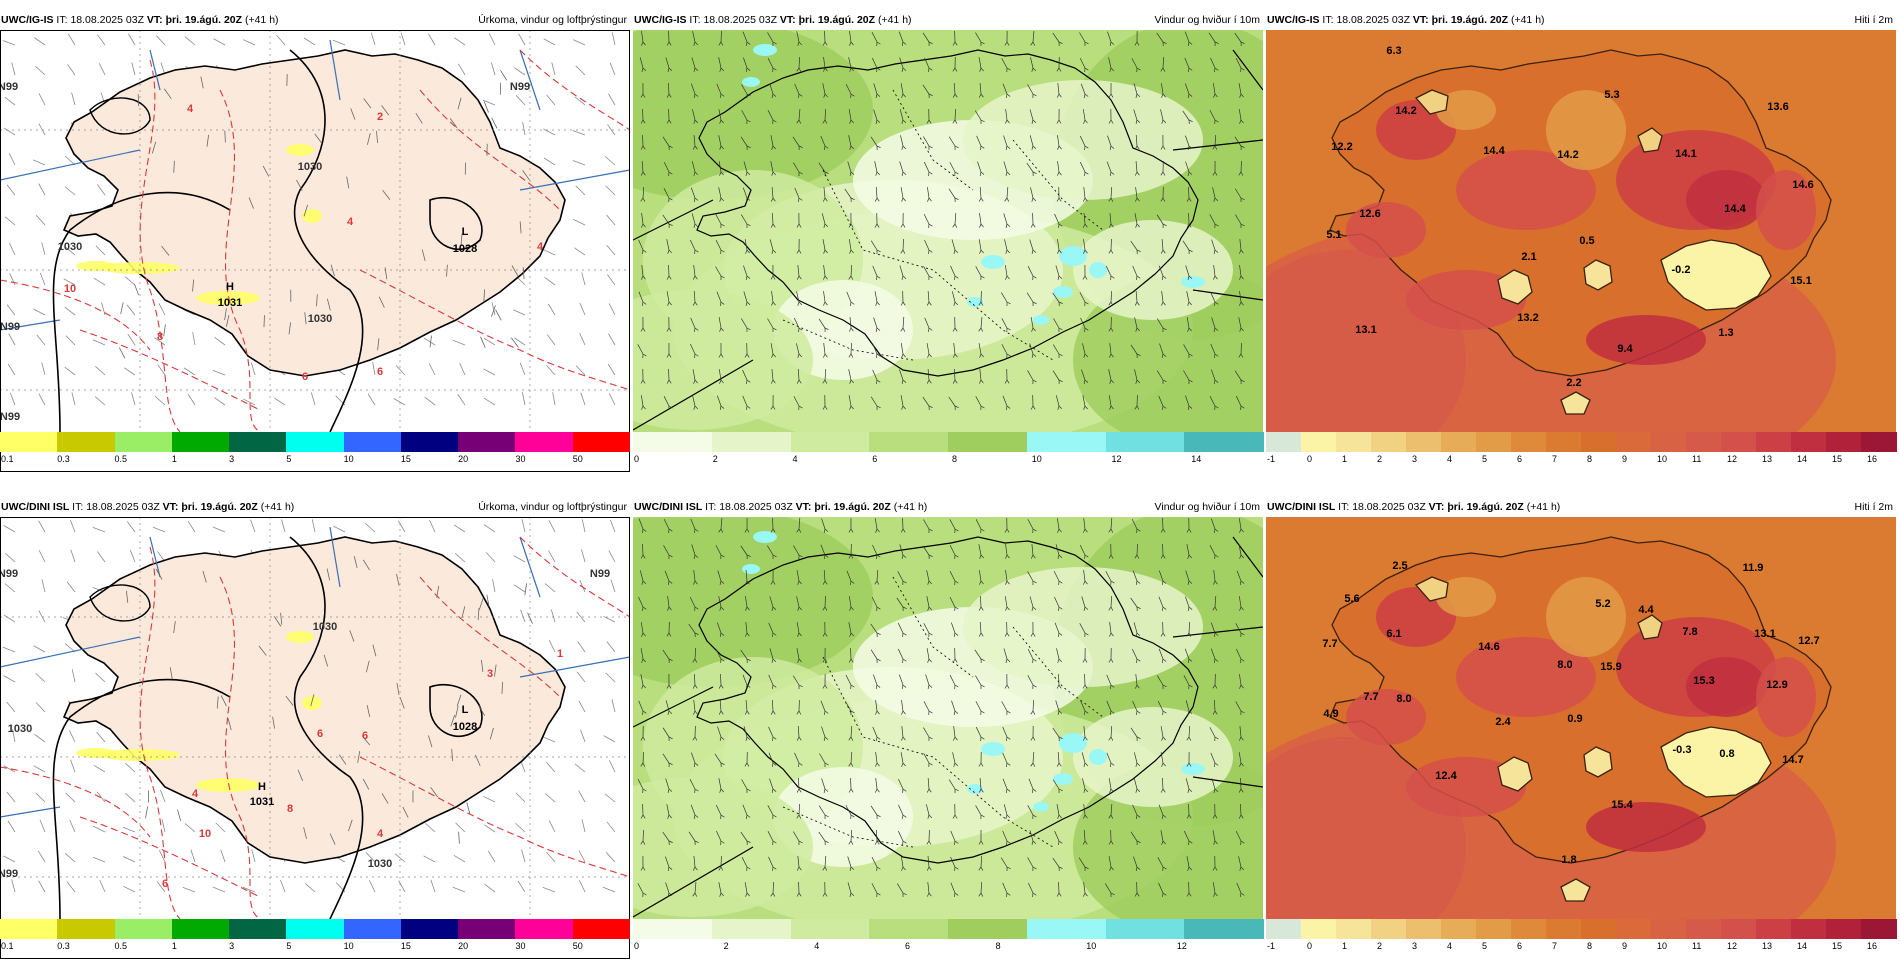  Describe the element at coordinates (1369, 214) in the screenshot. I see `map-label: 12.6` at that location.